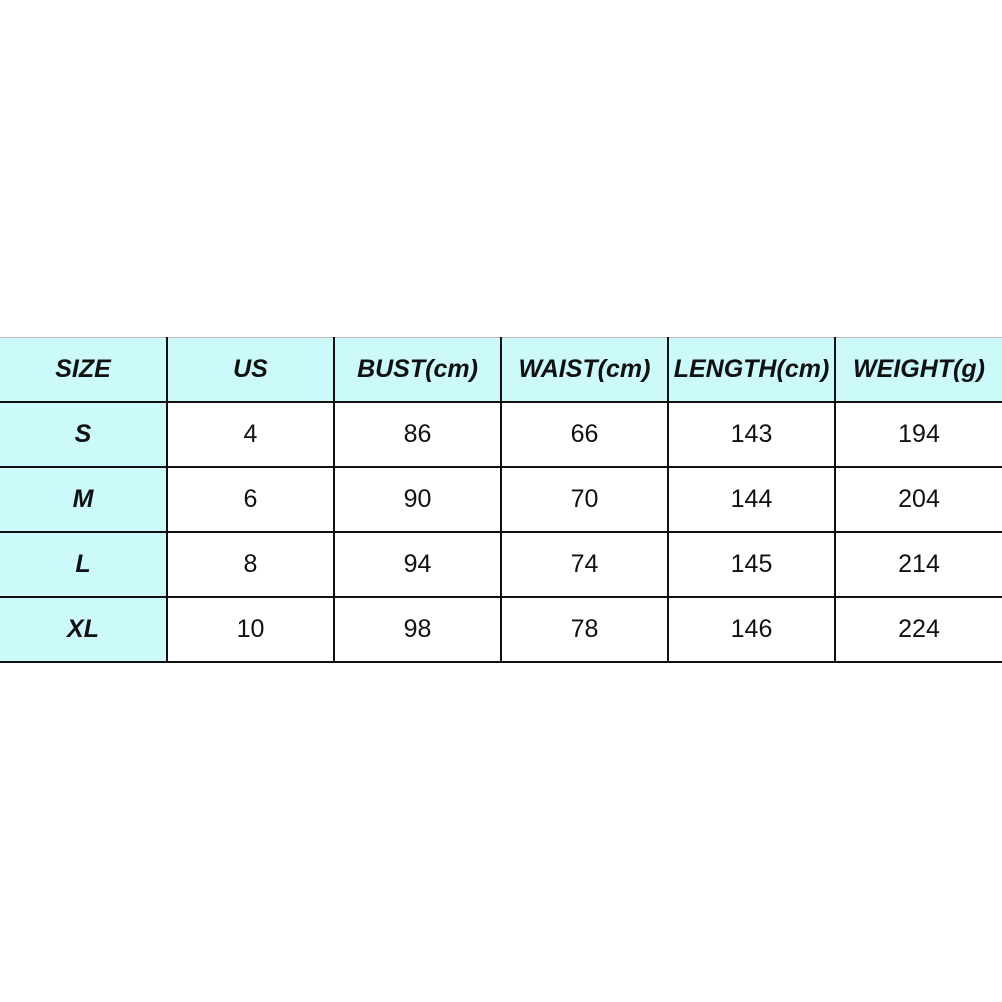 The width and height of the screenshot is (1002, 1002). Describe the element at coordinates (84, 564) in the screenshot. I see `size-cell: L` at that location.